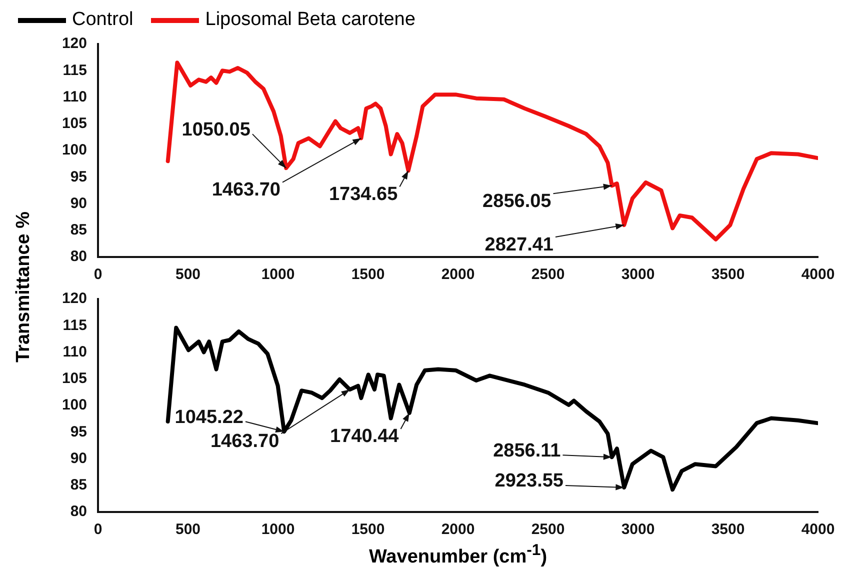 The height and width of the screenshot is (583, 849). What do you see at coordinates (24, 287) in the screenshot?
I see `y-axis-title: Transmittance %` at bounding box center [24, 287].